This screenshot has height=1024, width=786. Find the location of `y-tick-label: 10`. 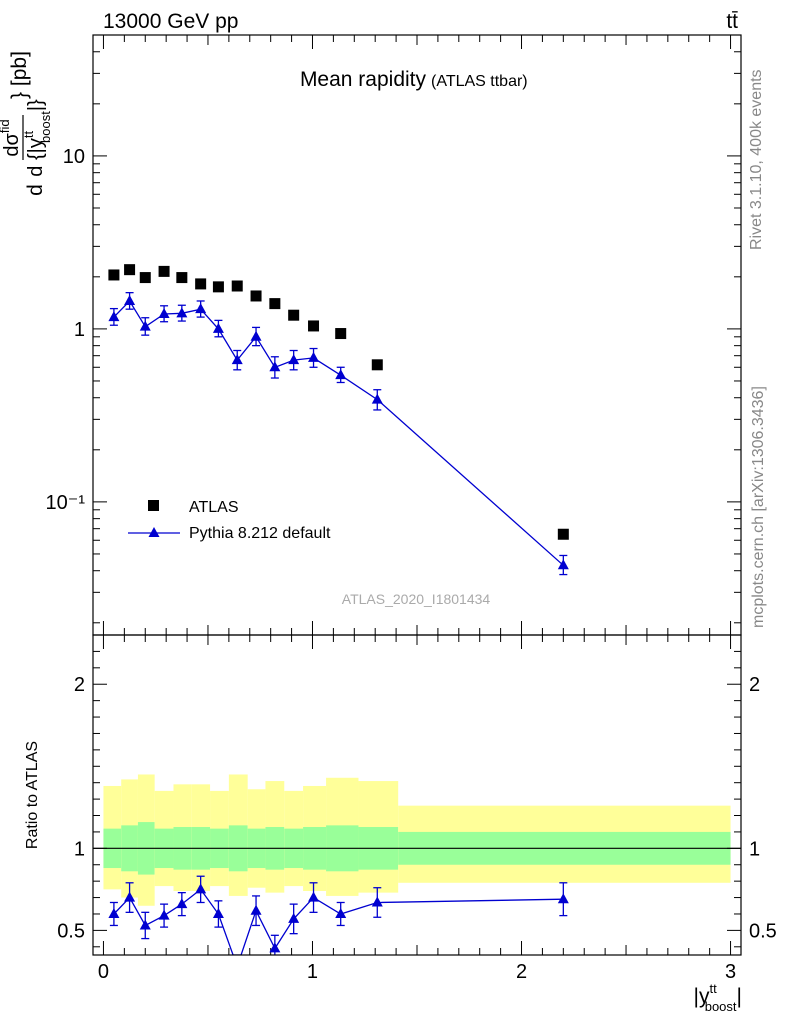

y-tick-label: 10 is located at coordinates (74, 157).